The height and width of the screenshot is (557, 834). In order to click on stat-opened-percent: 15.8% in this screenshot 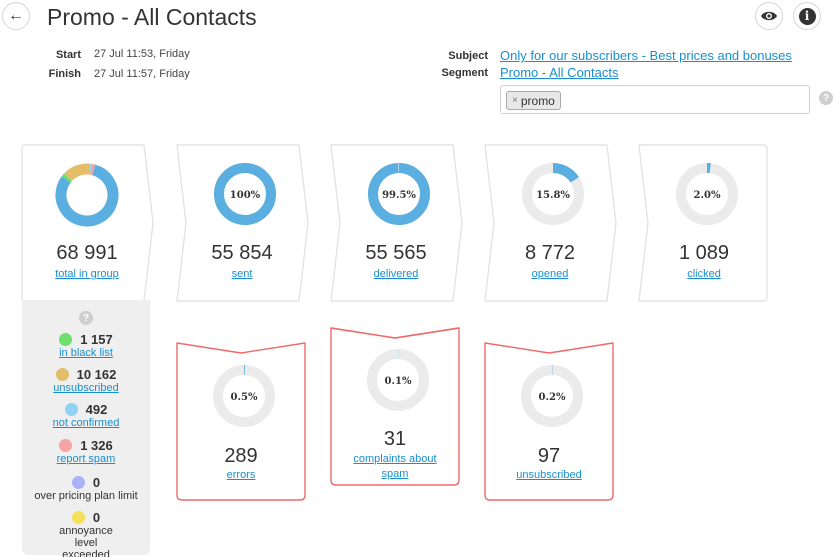, I will do `click(553, 195)`.